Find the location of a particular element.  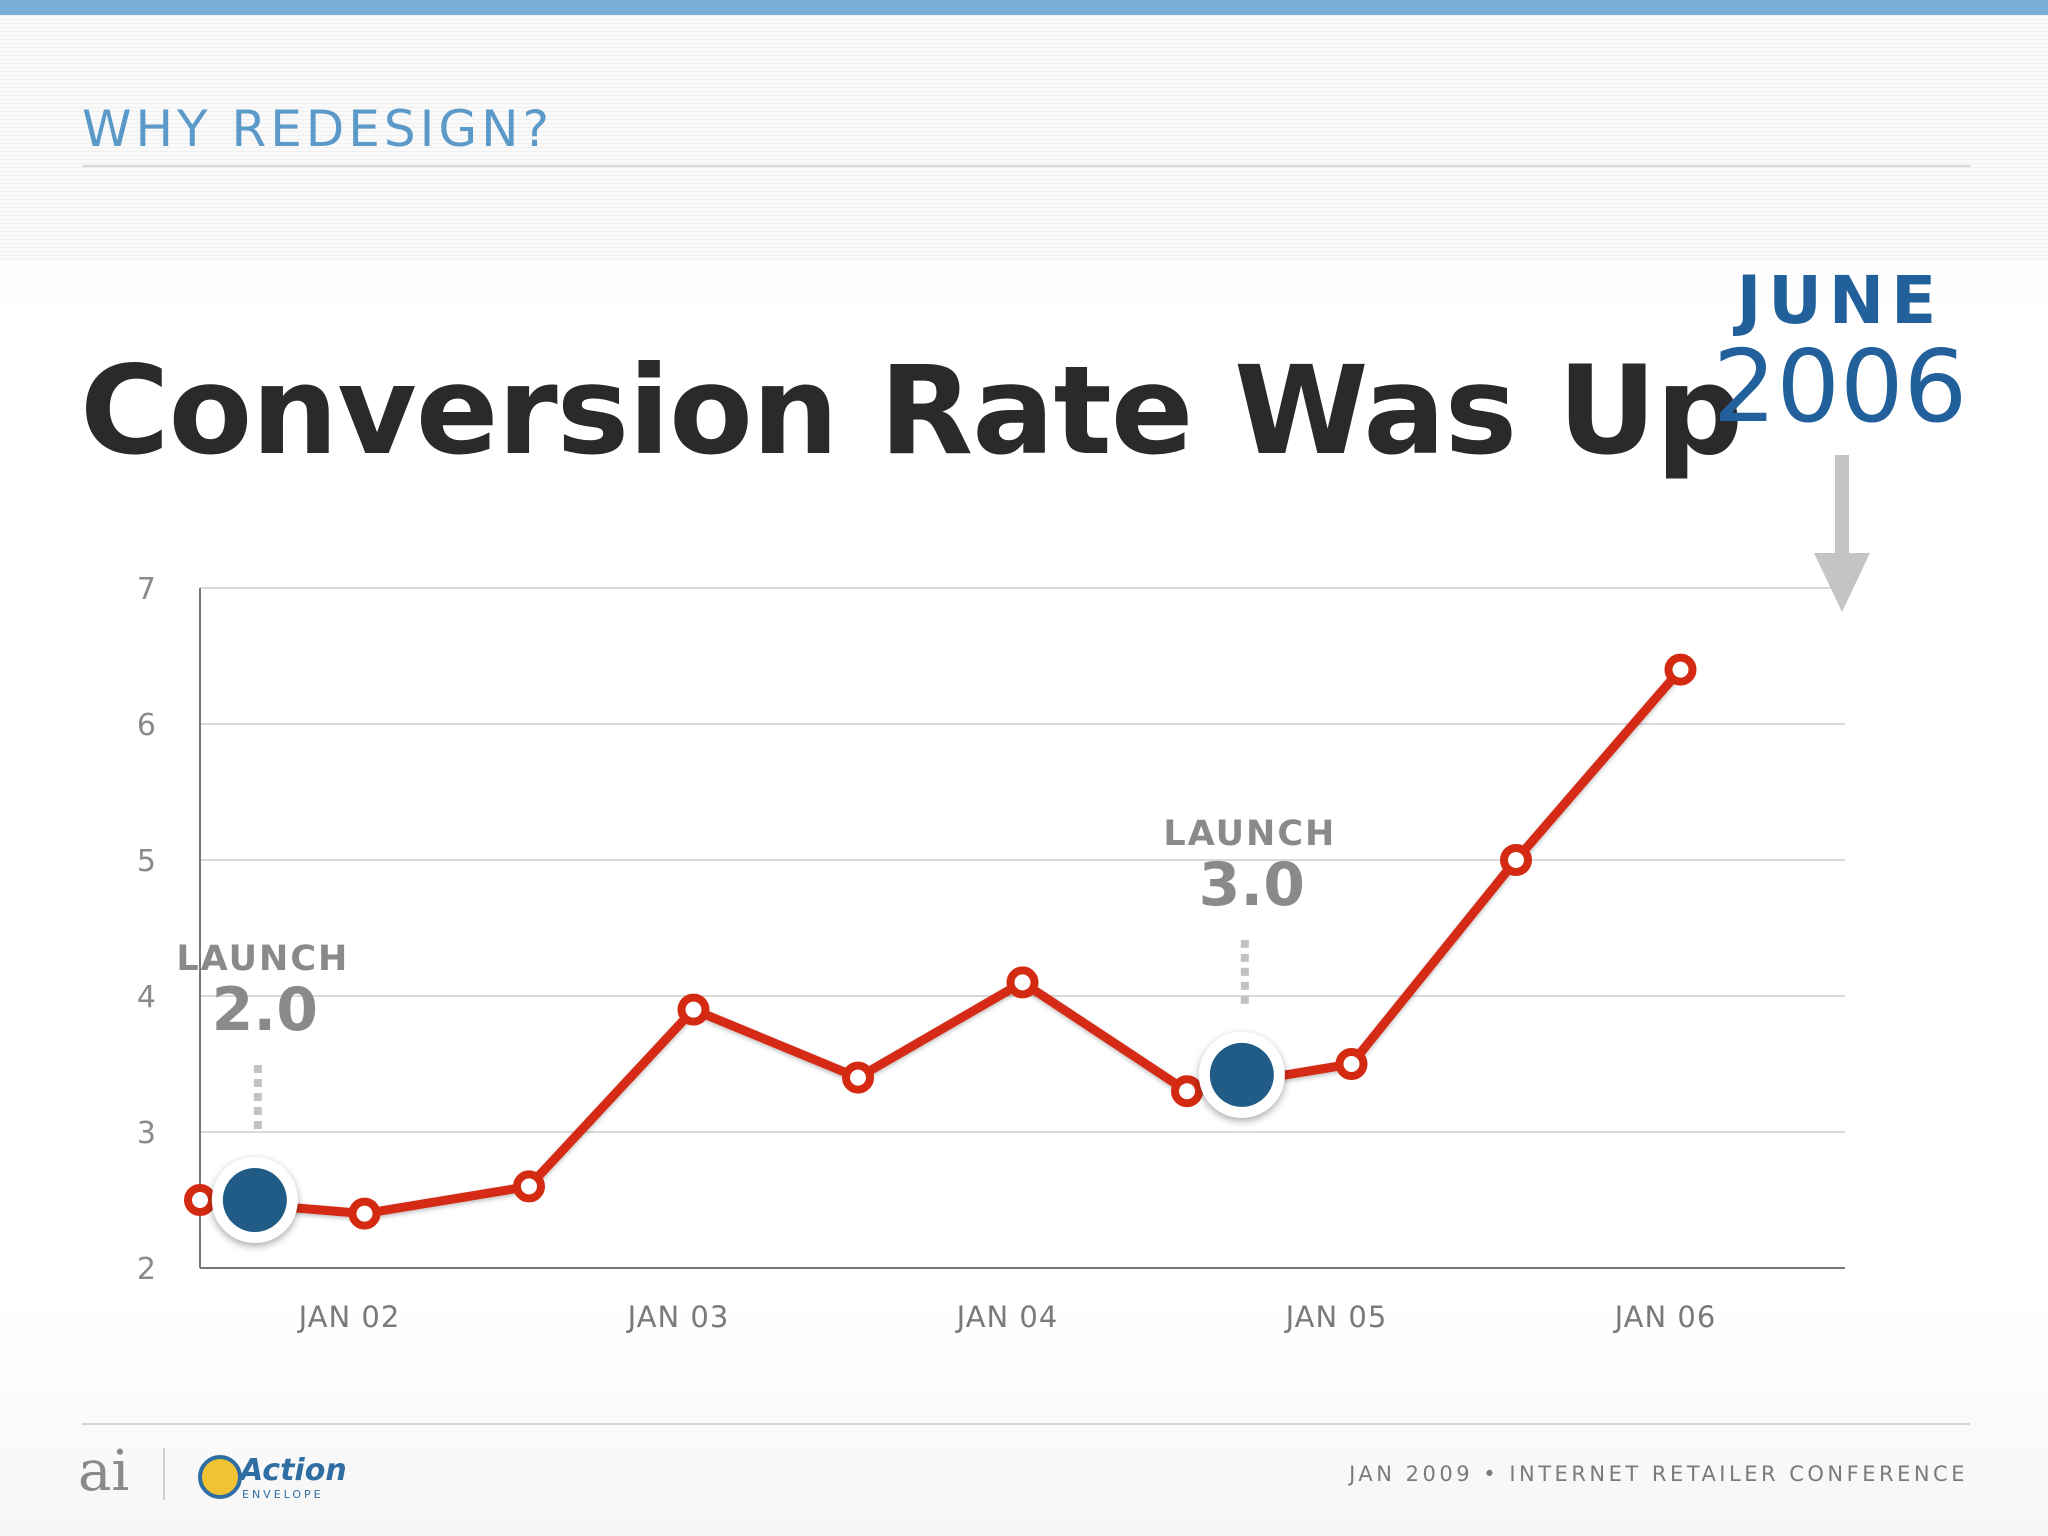

ai-logo: ai is located at coordinates (103, 1472).